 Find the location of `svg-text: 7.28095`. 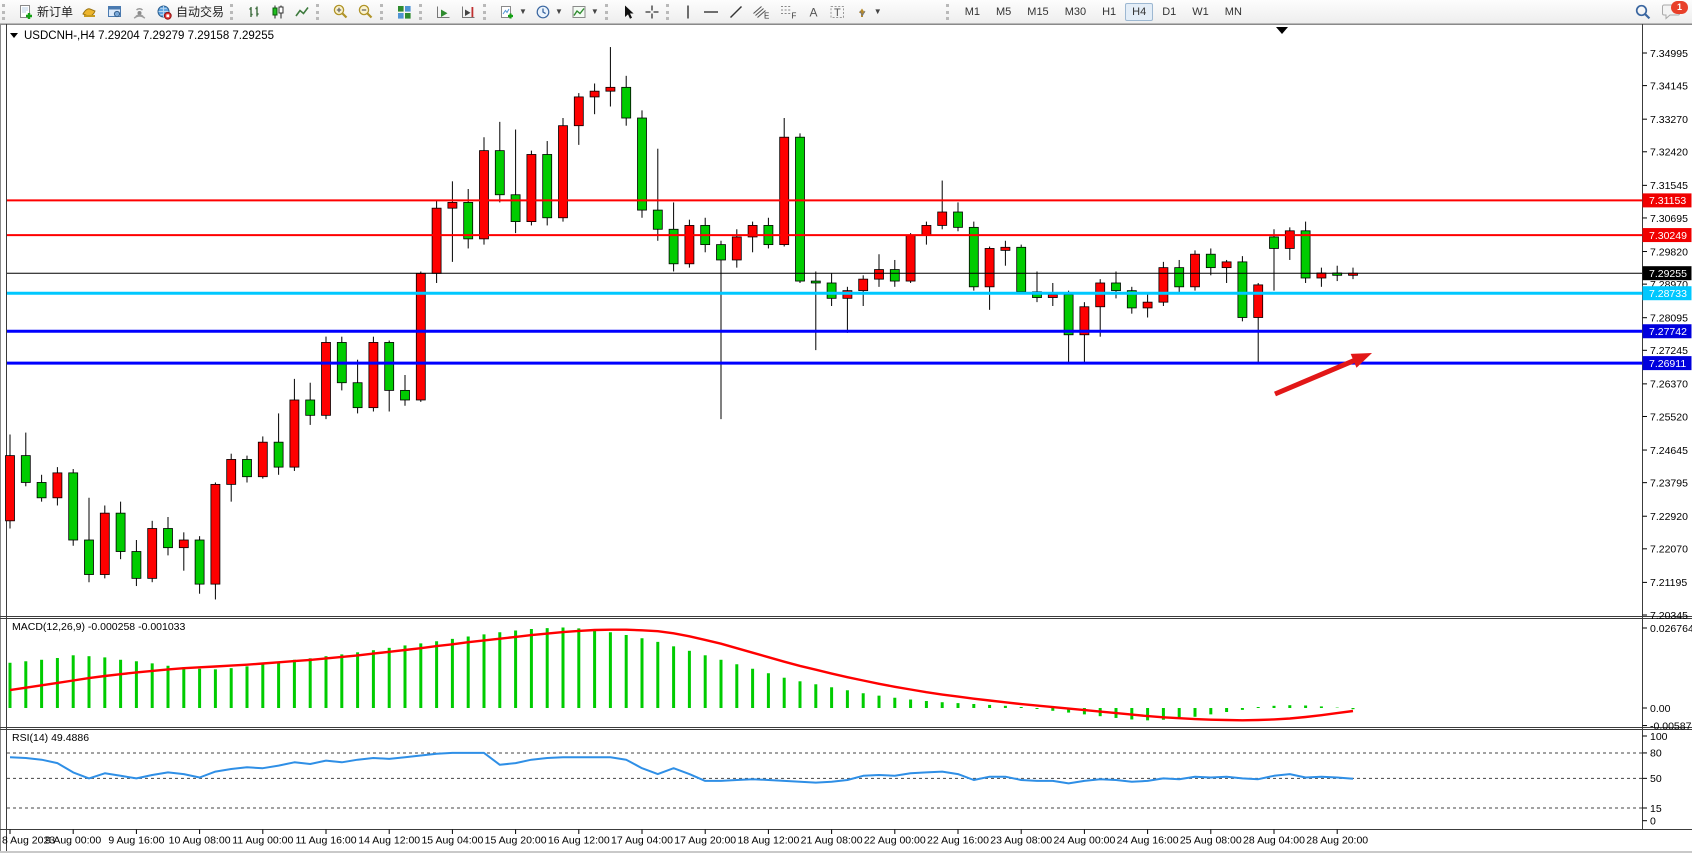

svg-text: 7.28095 is located at coordinates (1669, 318).